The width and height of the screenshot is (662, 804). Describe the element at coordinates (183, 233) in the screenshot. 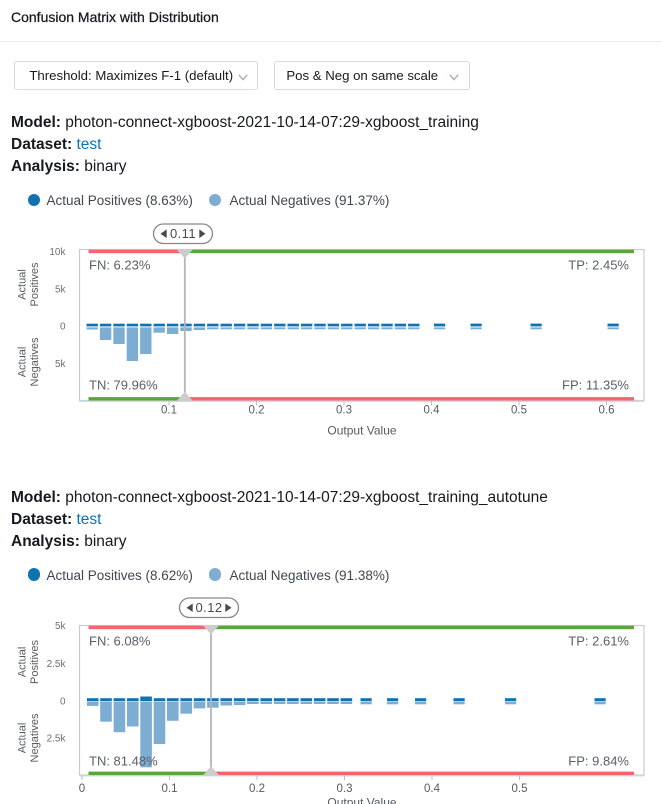

I see `svg-text: 0.11` at that location.